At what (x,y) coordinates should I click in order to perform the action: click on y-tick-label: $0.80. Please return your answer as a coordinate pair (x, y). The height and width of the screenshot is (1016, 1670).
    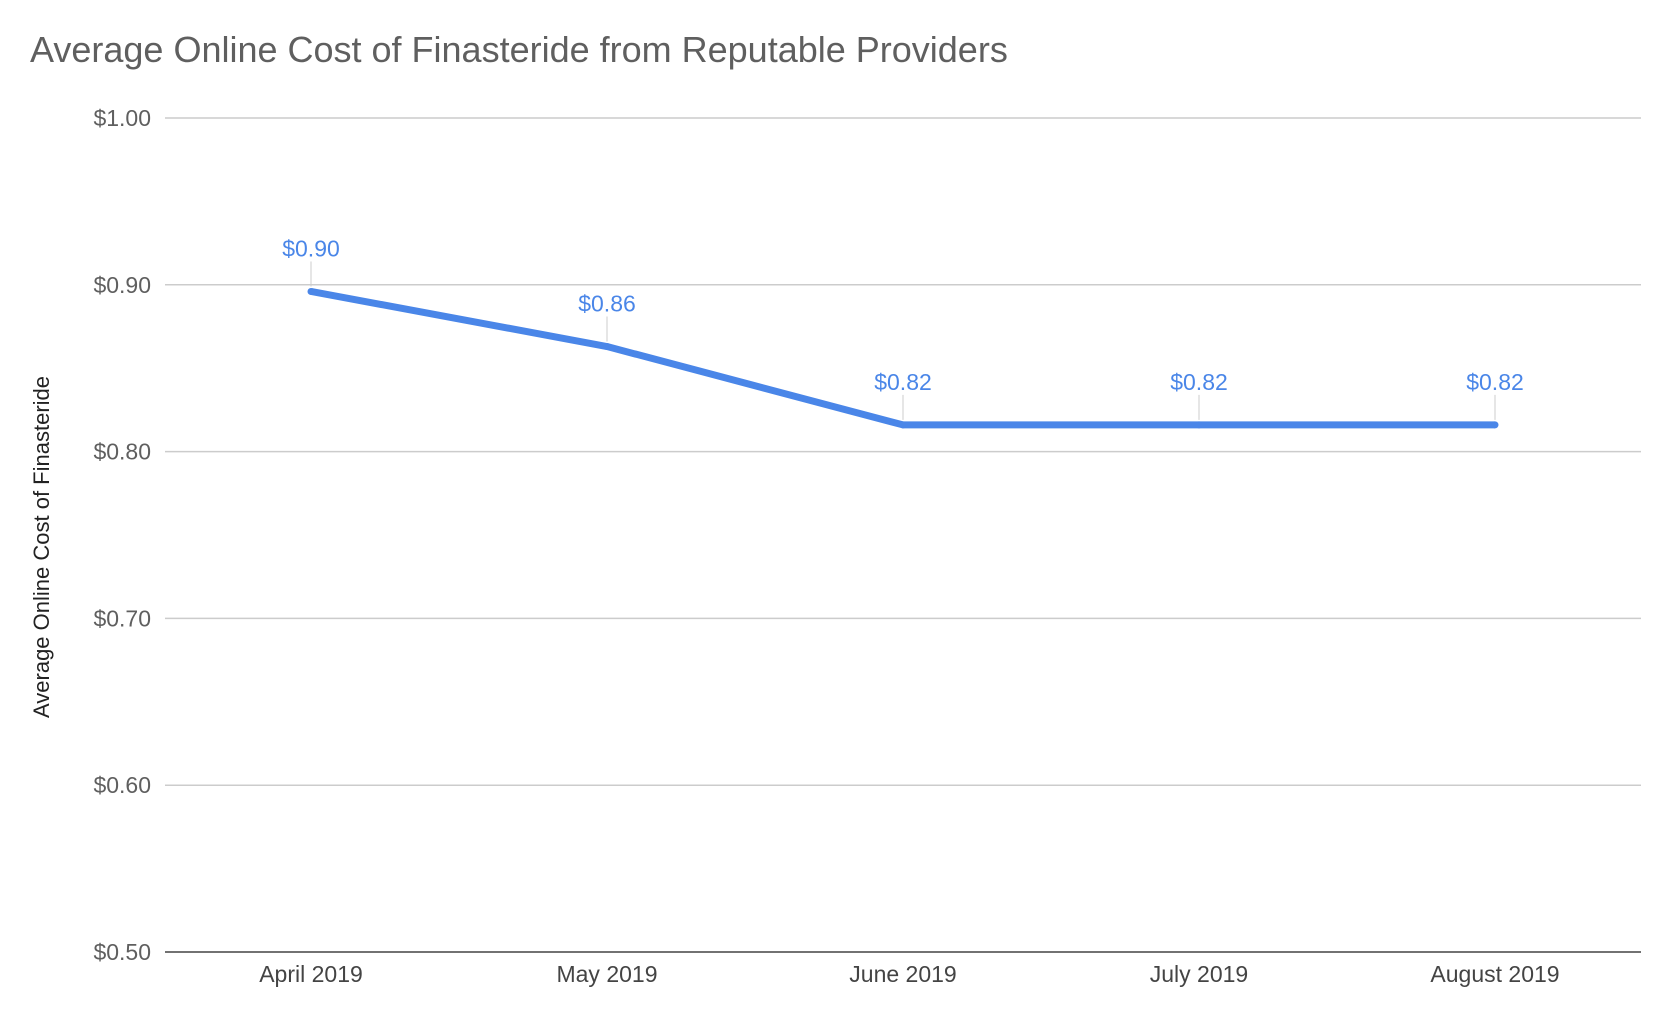
    Looking at the image, I should click on (122, 452).